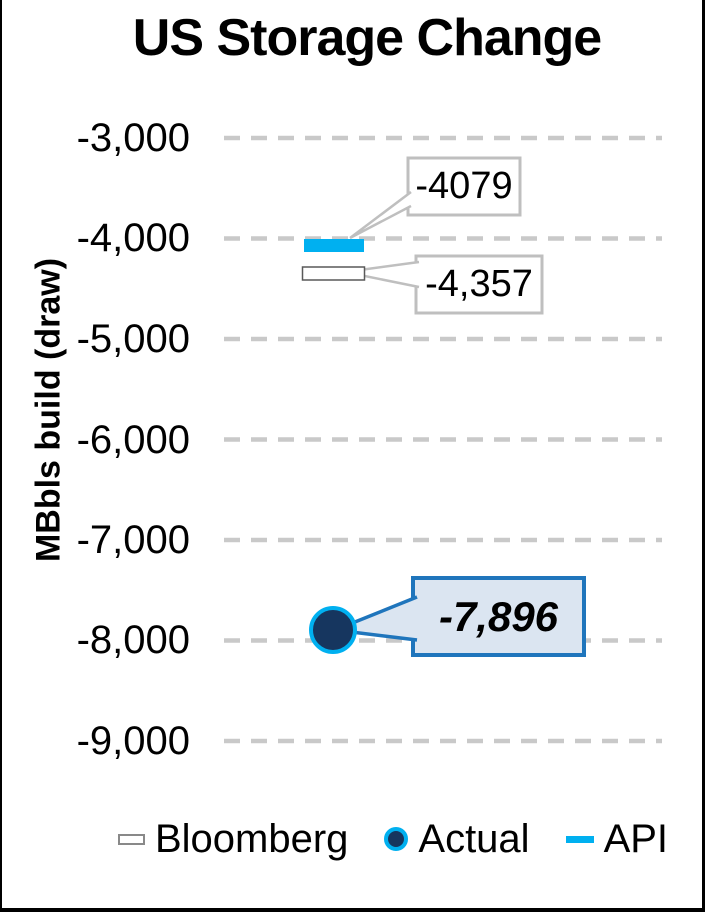 Image resolution: width=705 pixels, height=912 pixels. I want to click on legend-item-bloomberg: Bloomberg, so click(233, 839).